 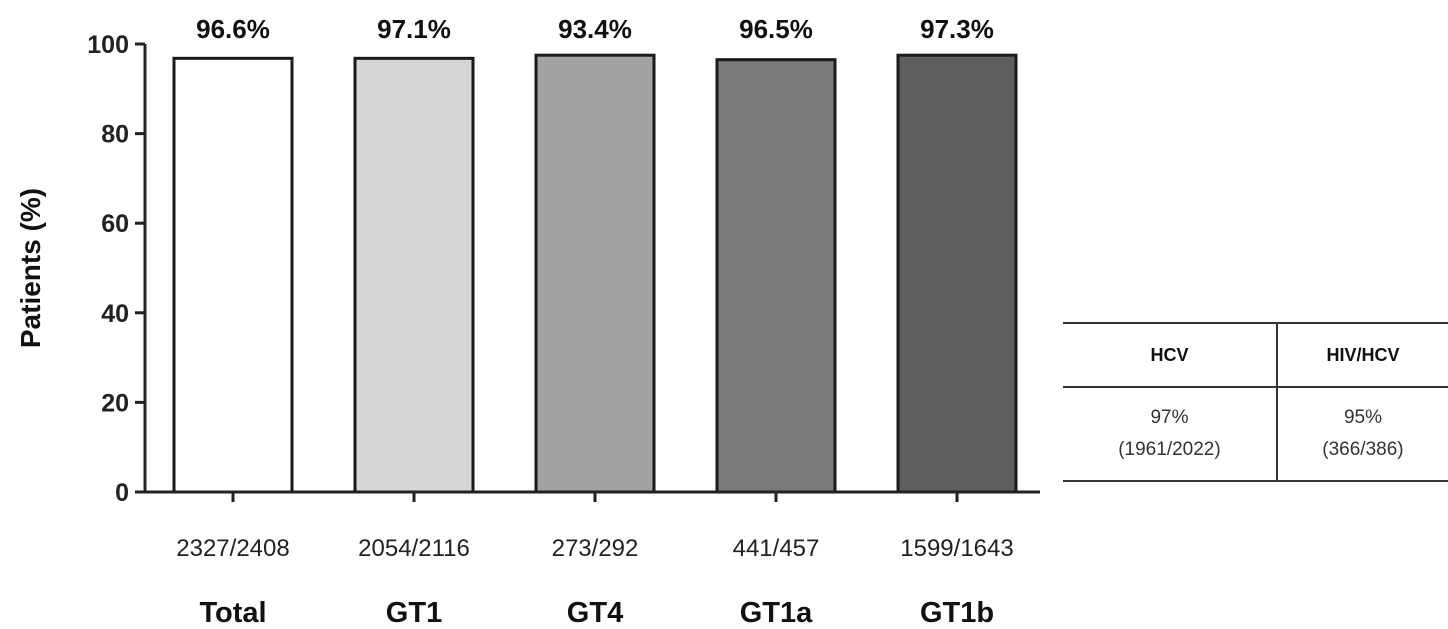 What do you see at coordinates (1170, 355) in the screenshot?
I see `table-header-hcv: HCV` at bounding box center [1170, 355].